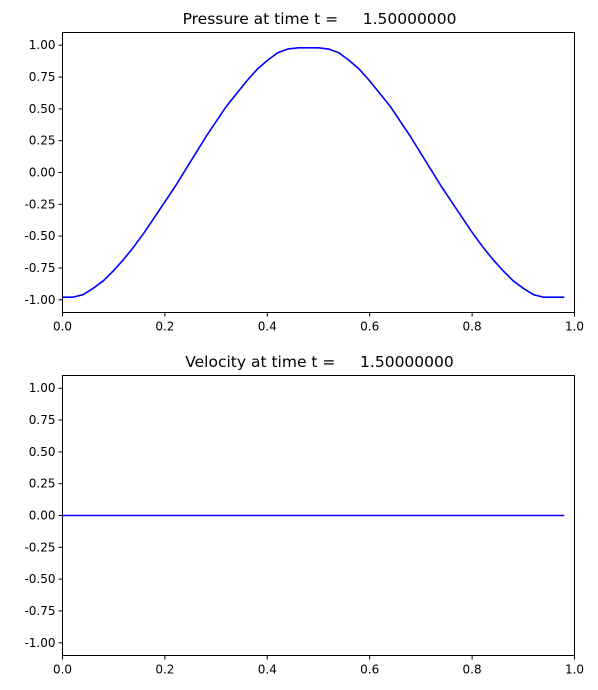 This screenshot has width=598, height=690. What do you see at coordinates (369, 670) in the screenshot?
I see `velocity-x-tick-label: 0.6` at bounding box center [369, 670].